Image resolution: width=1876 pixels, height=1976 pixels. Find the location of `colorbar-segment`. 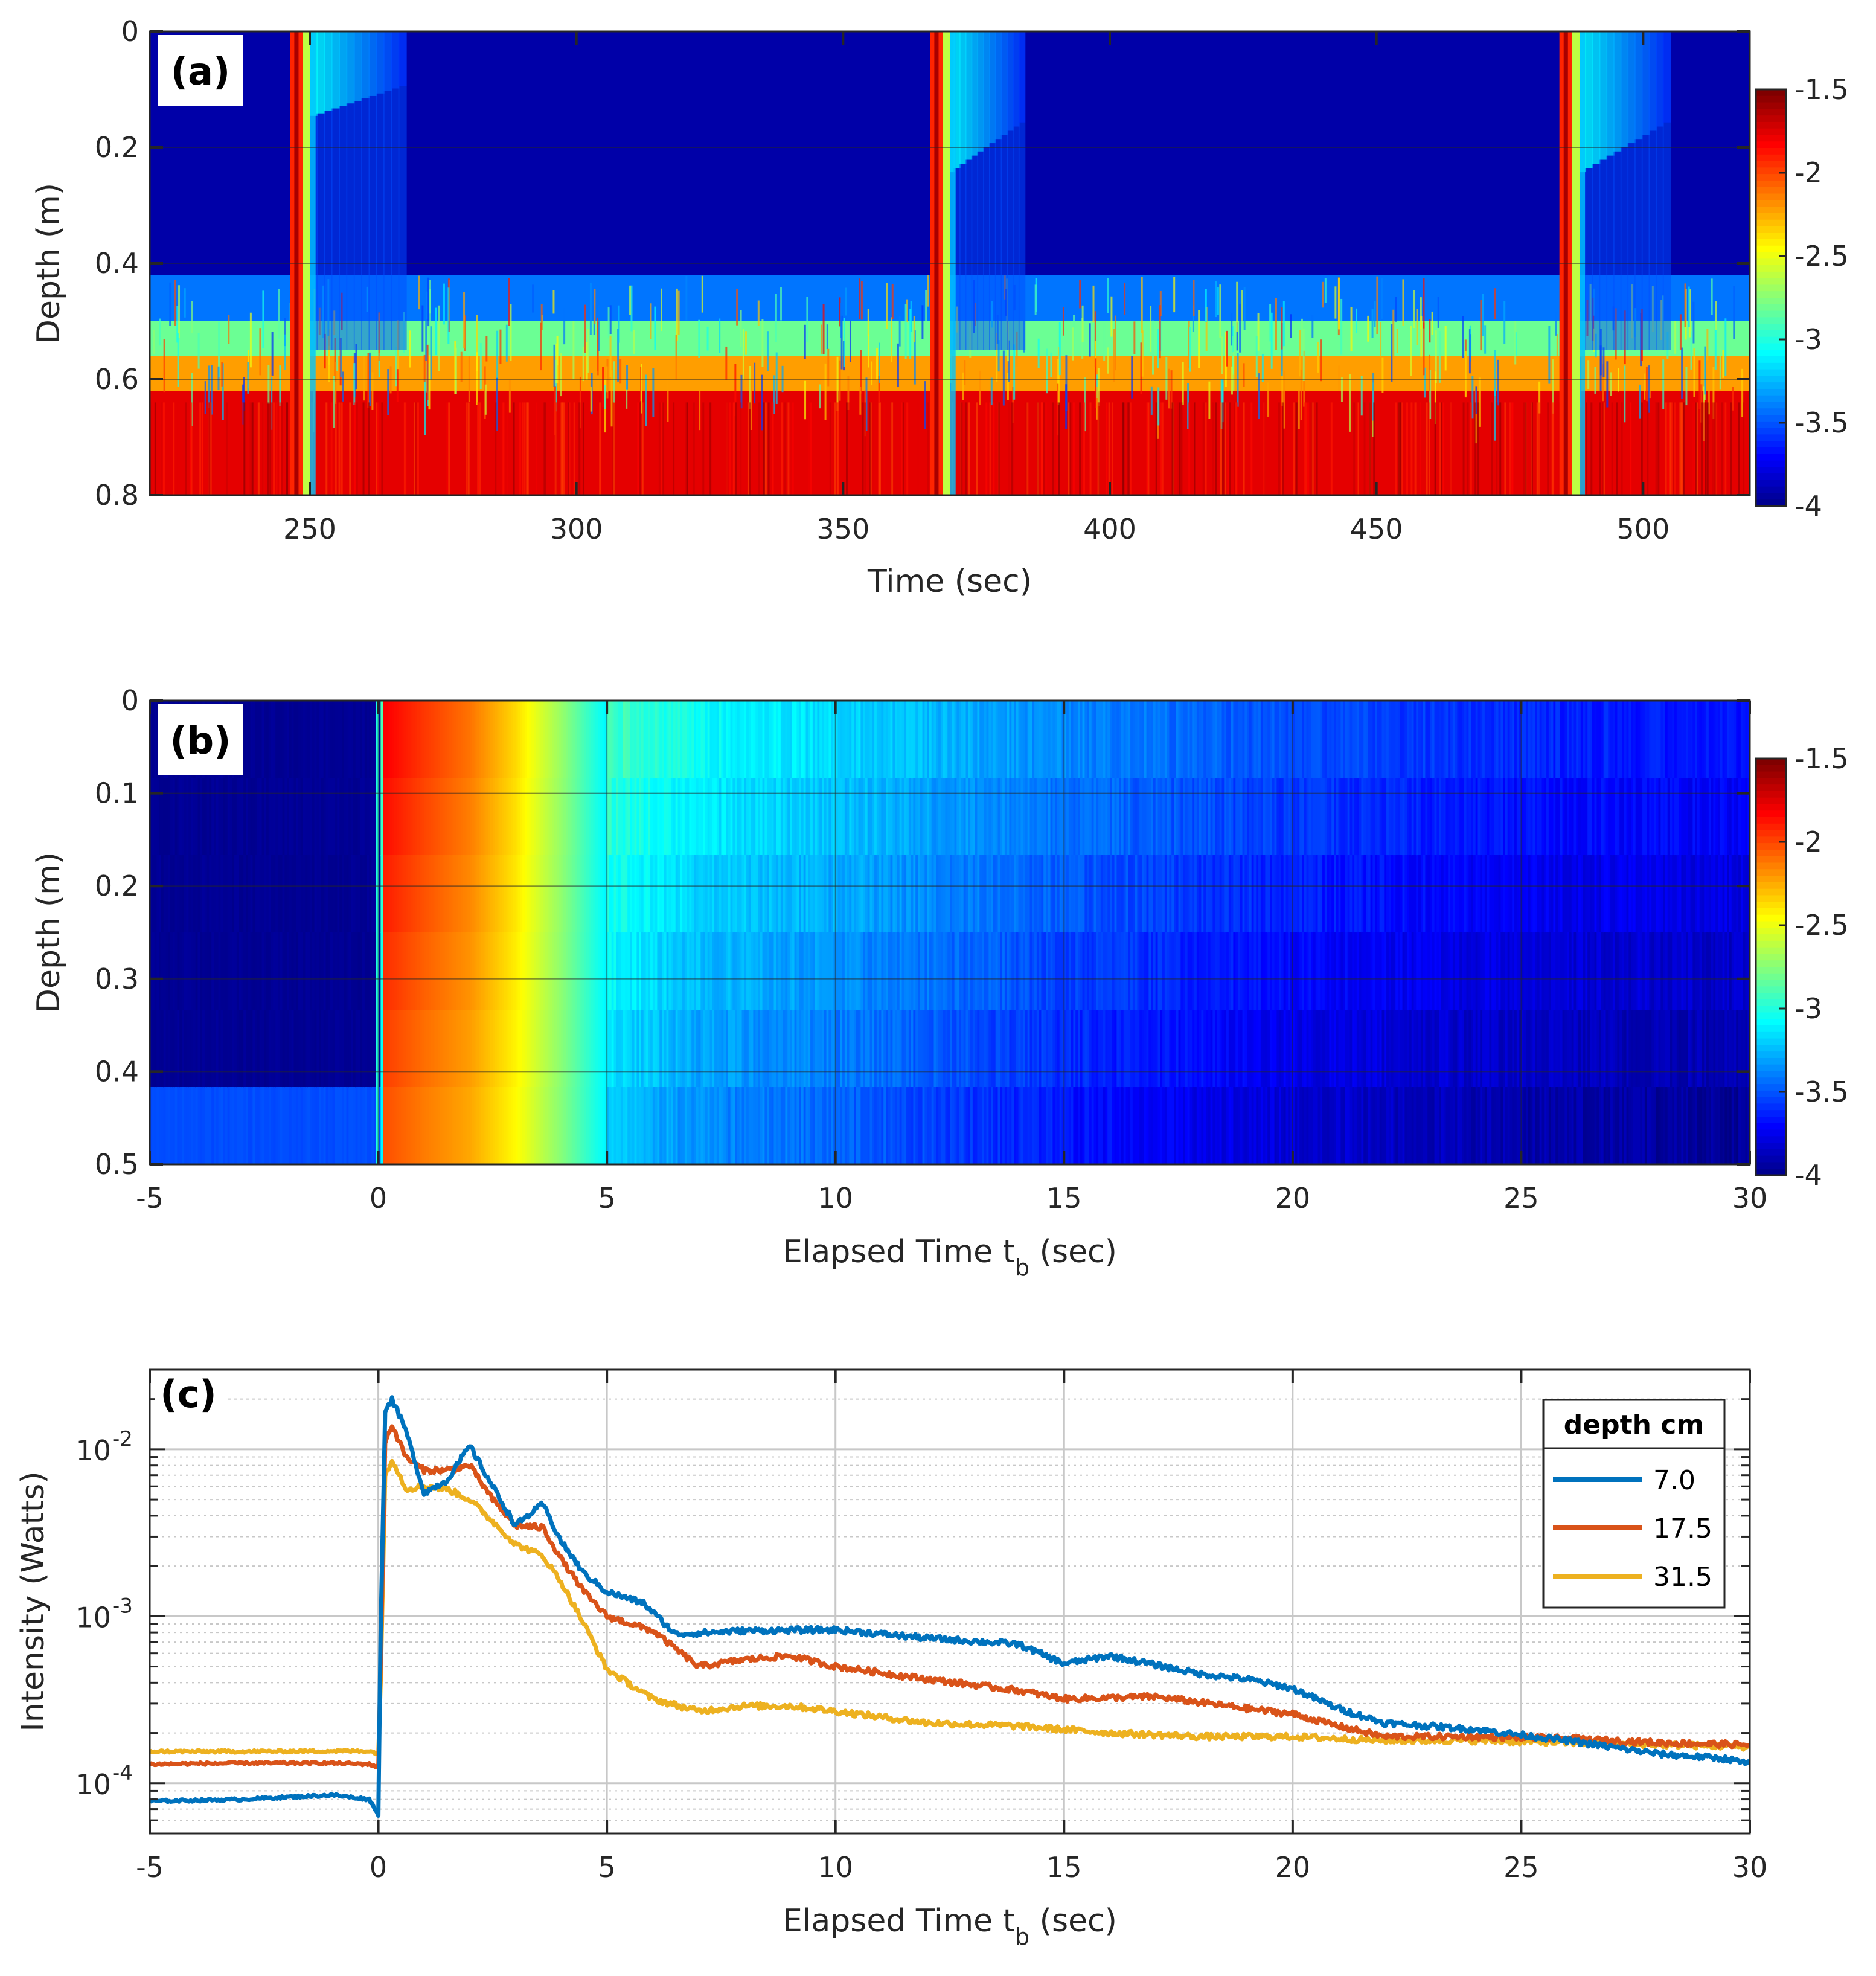

colorbar-segment is located at coordinates (1771, 373).